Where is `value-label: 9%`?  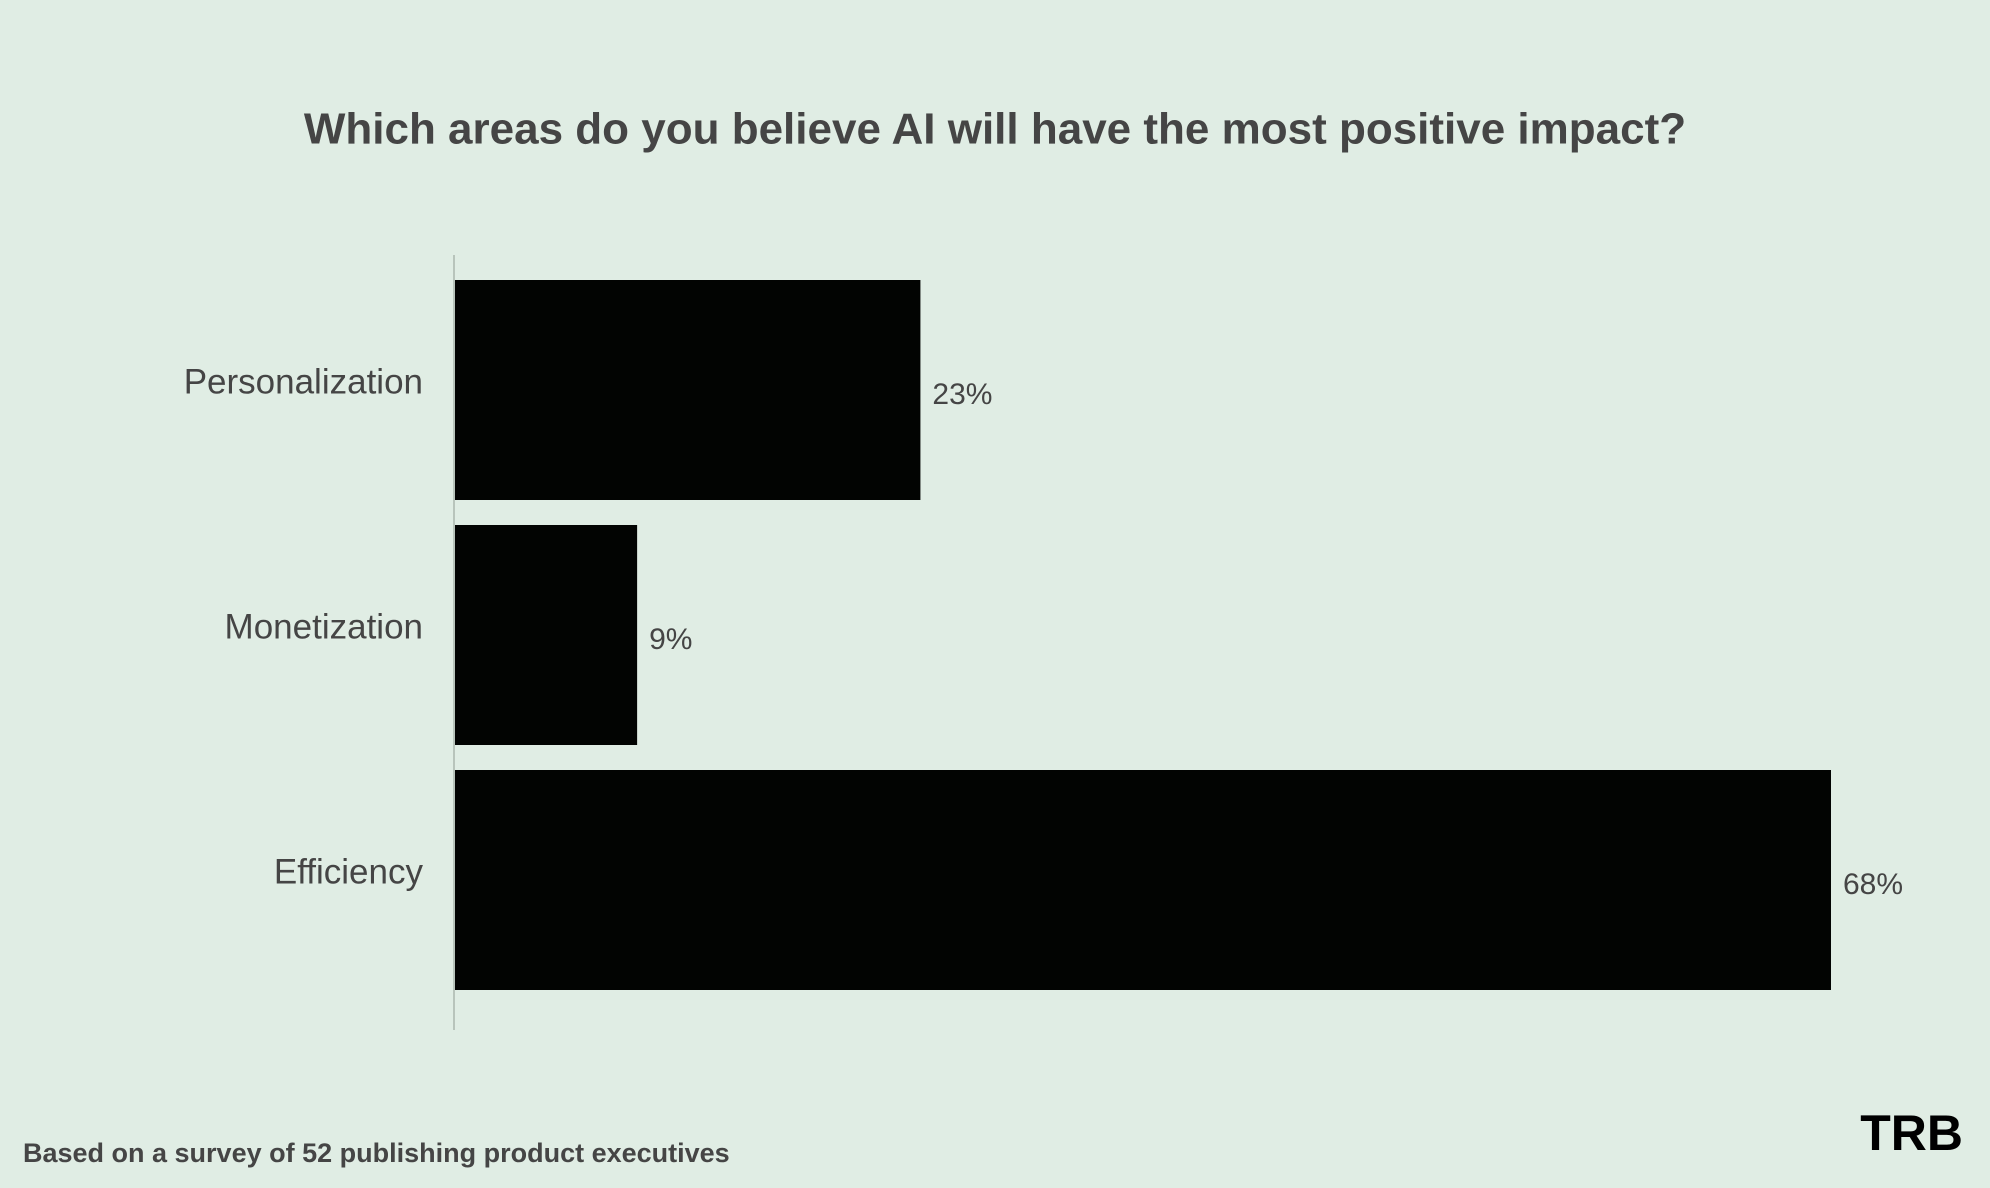
value-label: 9% is located at coordinates (670, 639).